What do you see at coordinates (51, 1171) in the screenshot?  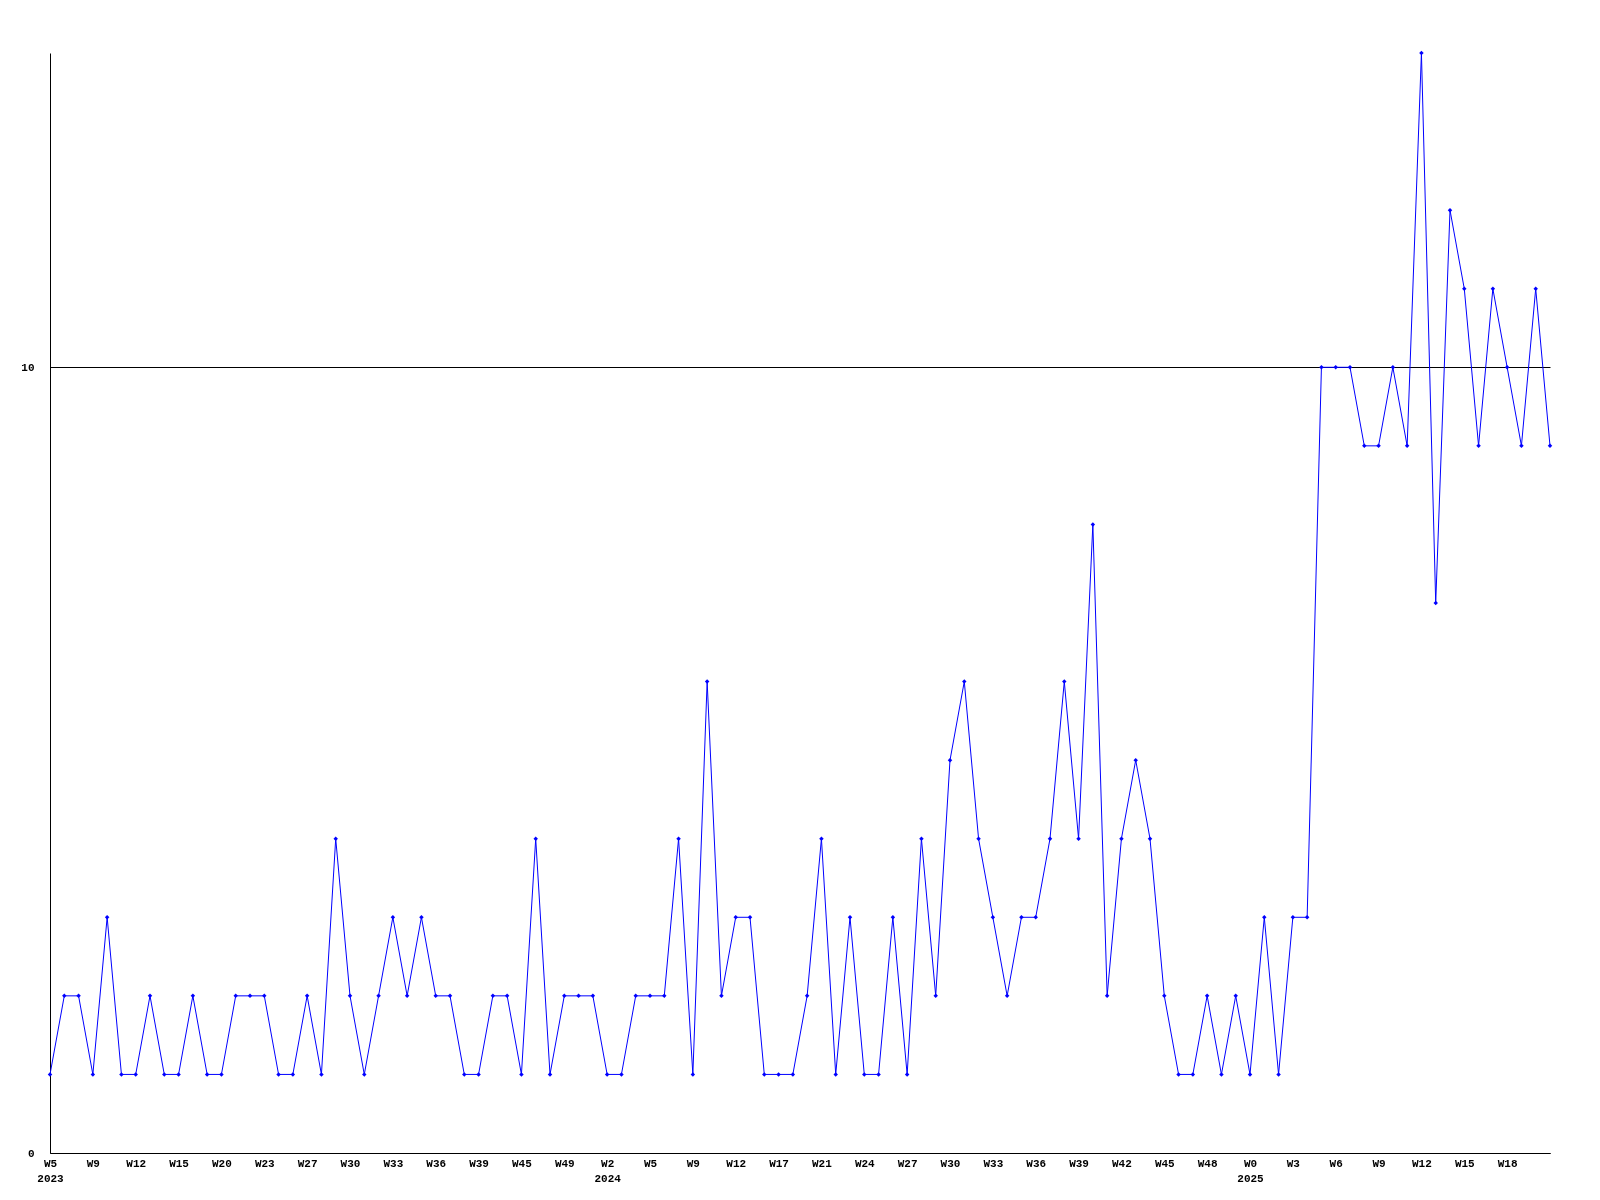 I see `x-tick-label: W5 2023` at bounding box center [51, 1171].